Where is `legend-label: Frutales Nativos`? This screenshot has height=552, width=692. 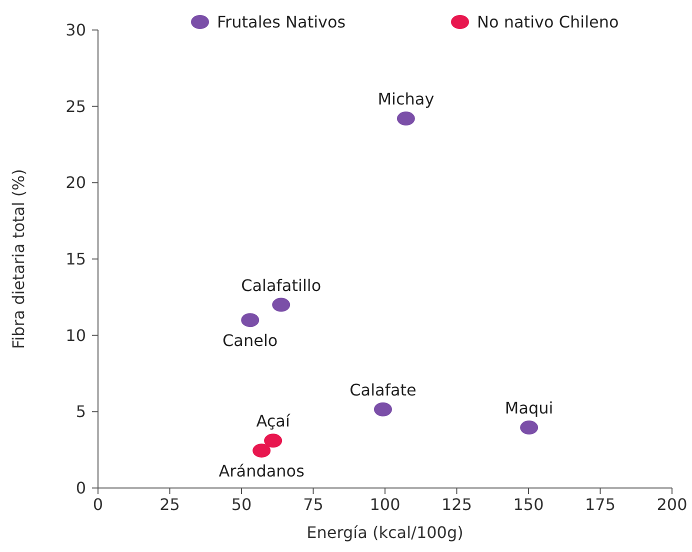 legend-label: Frutales Nativos is located at coordinates (281, 22).